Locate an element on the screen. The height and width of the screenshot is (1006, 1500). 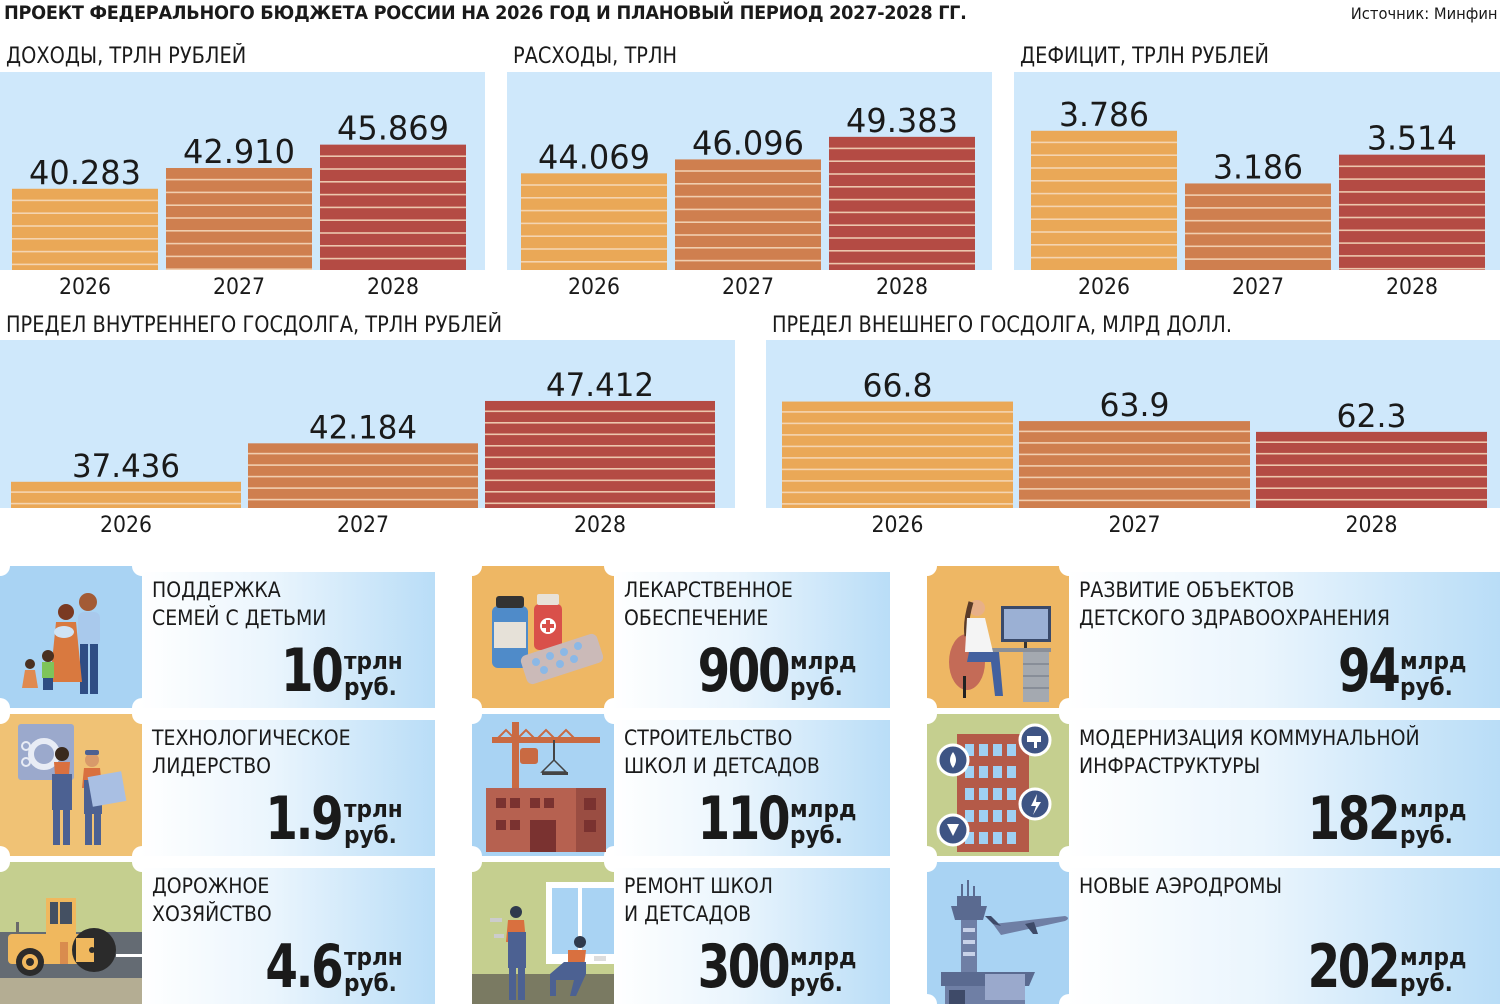
data-label: 3.786 is located at coordinates (1104, 114).